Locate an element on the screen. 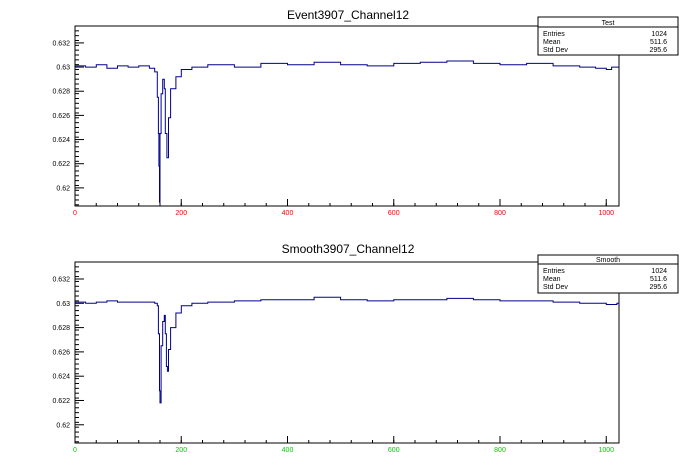  top-stats-stddev-label: Std Dev is located at coordinates (555, 50).